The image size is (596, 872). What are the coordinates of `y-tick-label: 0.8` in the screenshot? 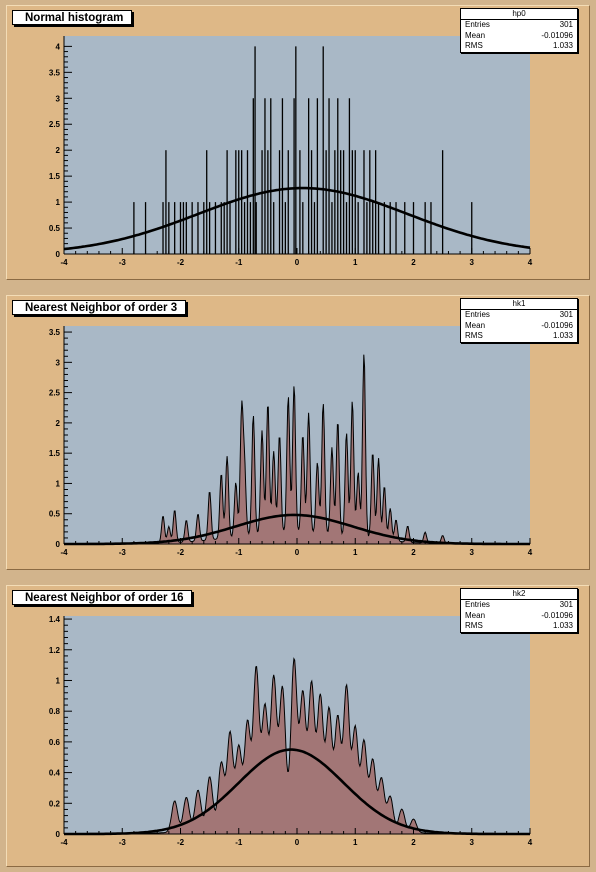 It's located at (55, 711).